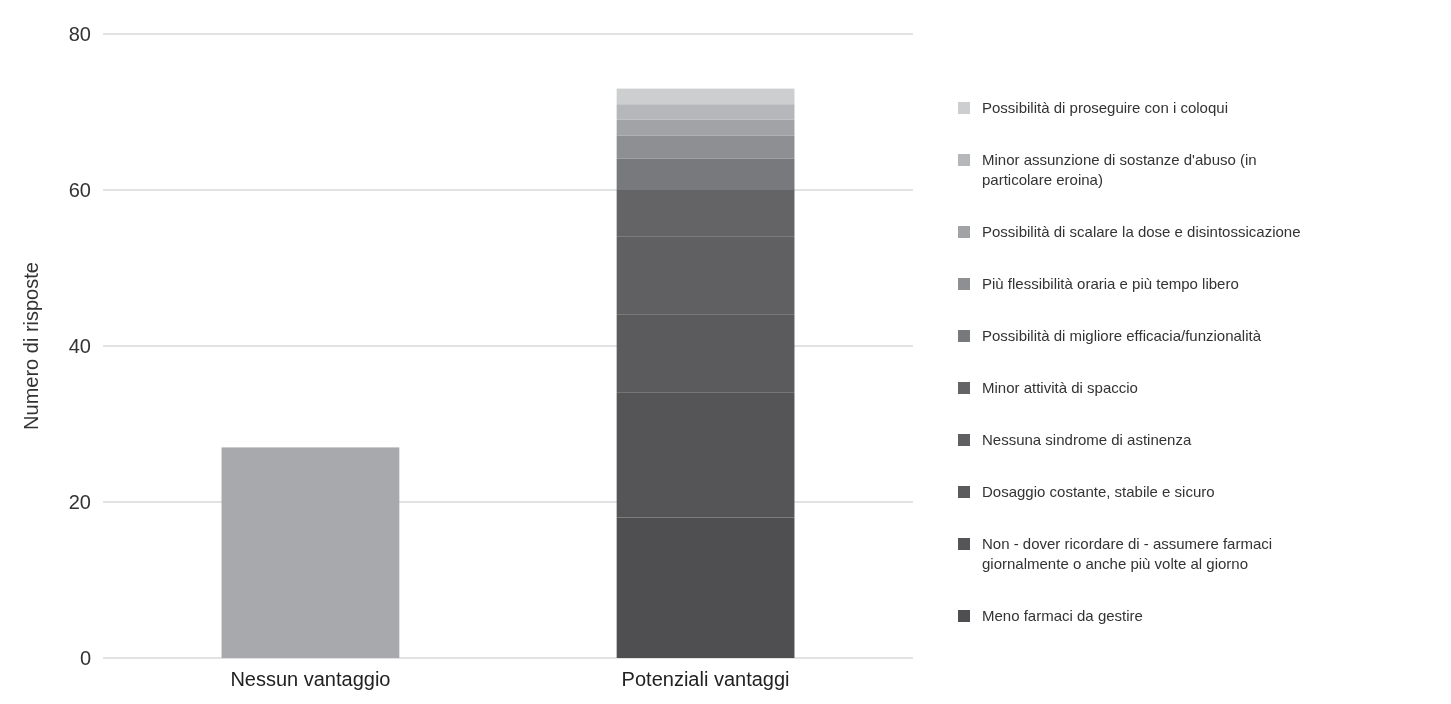  Describe the element at coordinates (79, 34) in the screenshot. I see `y-tick-label: 80` at that location.